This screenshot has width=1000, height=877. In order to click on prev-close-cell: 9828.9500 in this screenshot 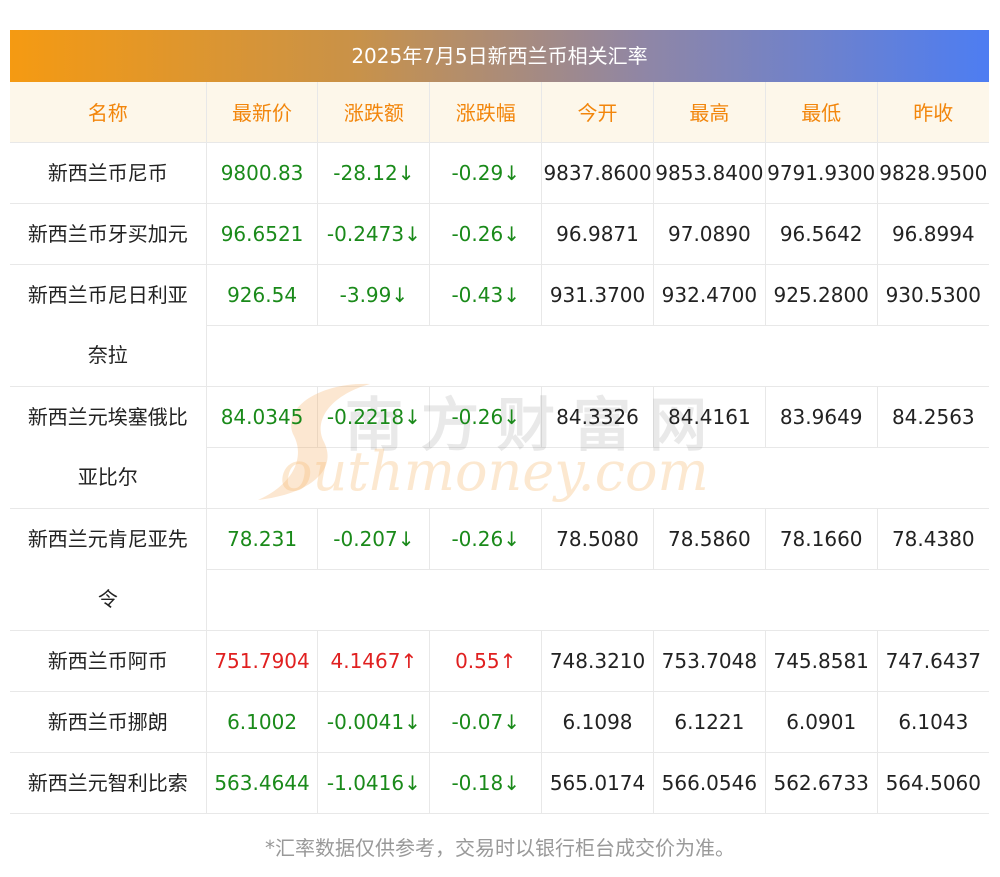, I will do `click(933, 173)`.